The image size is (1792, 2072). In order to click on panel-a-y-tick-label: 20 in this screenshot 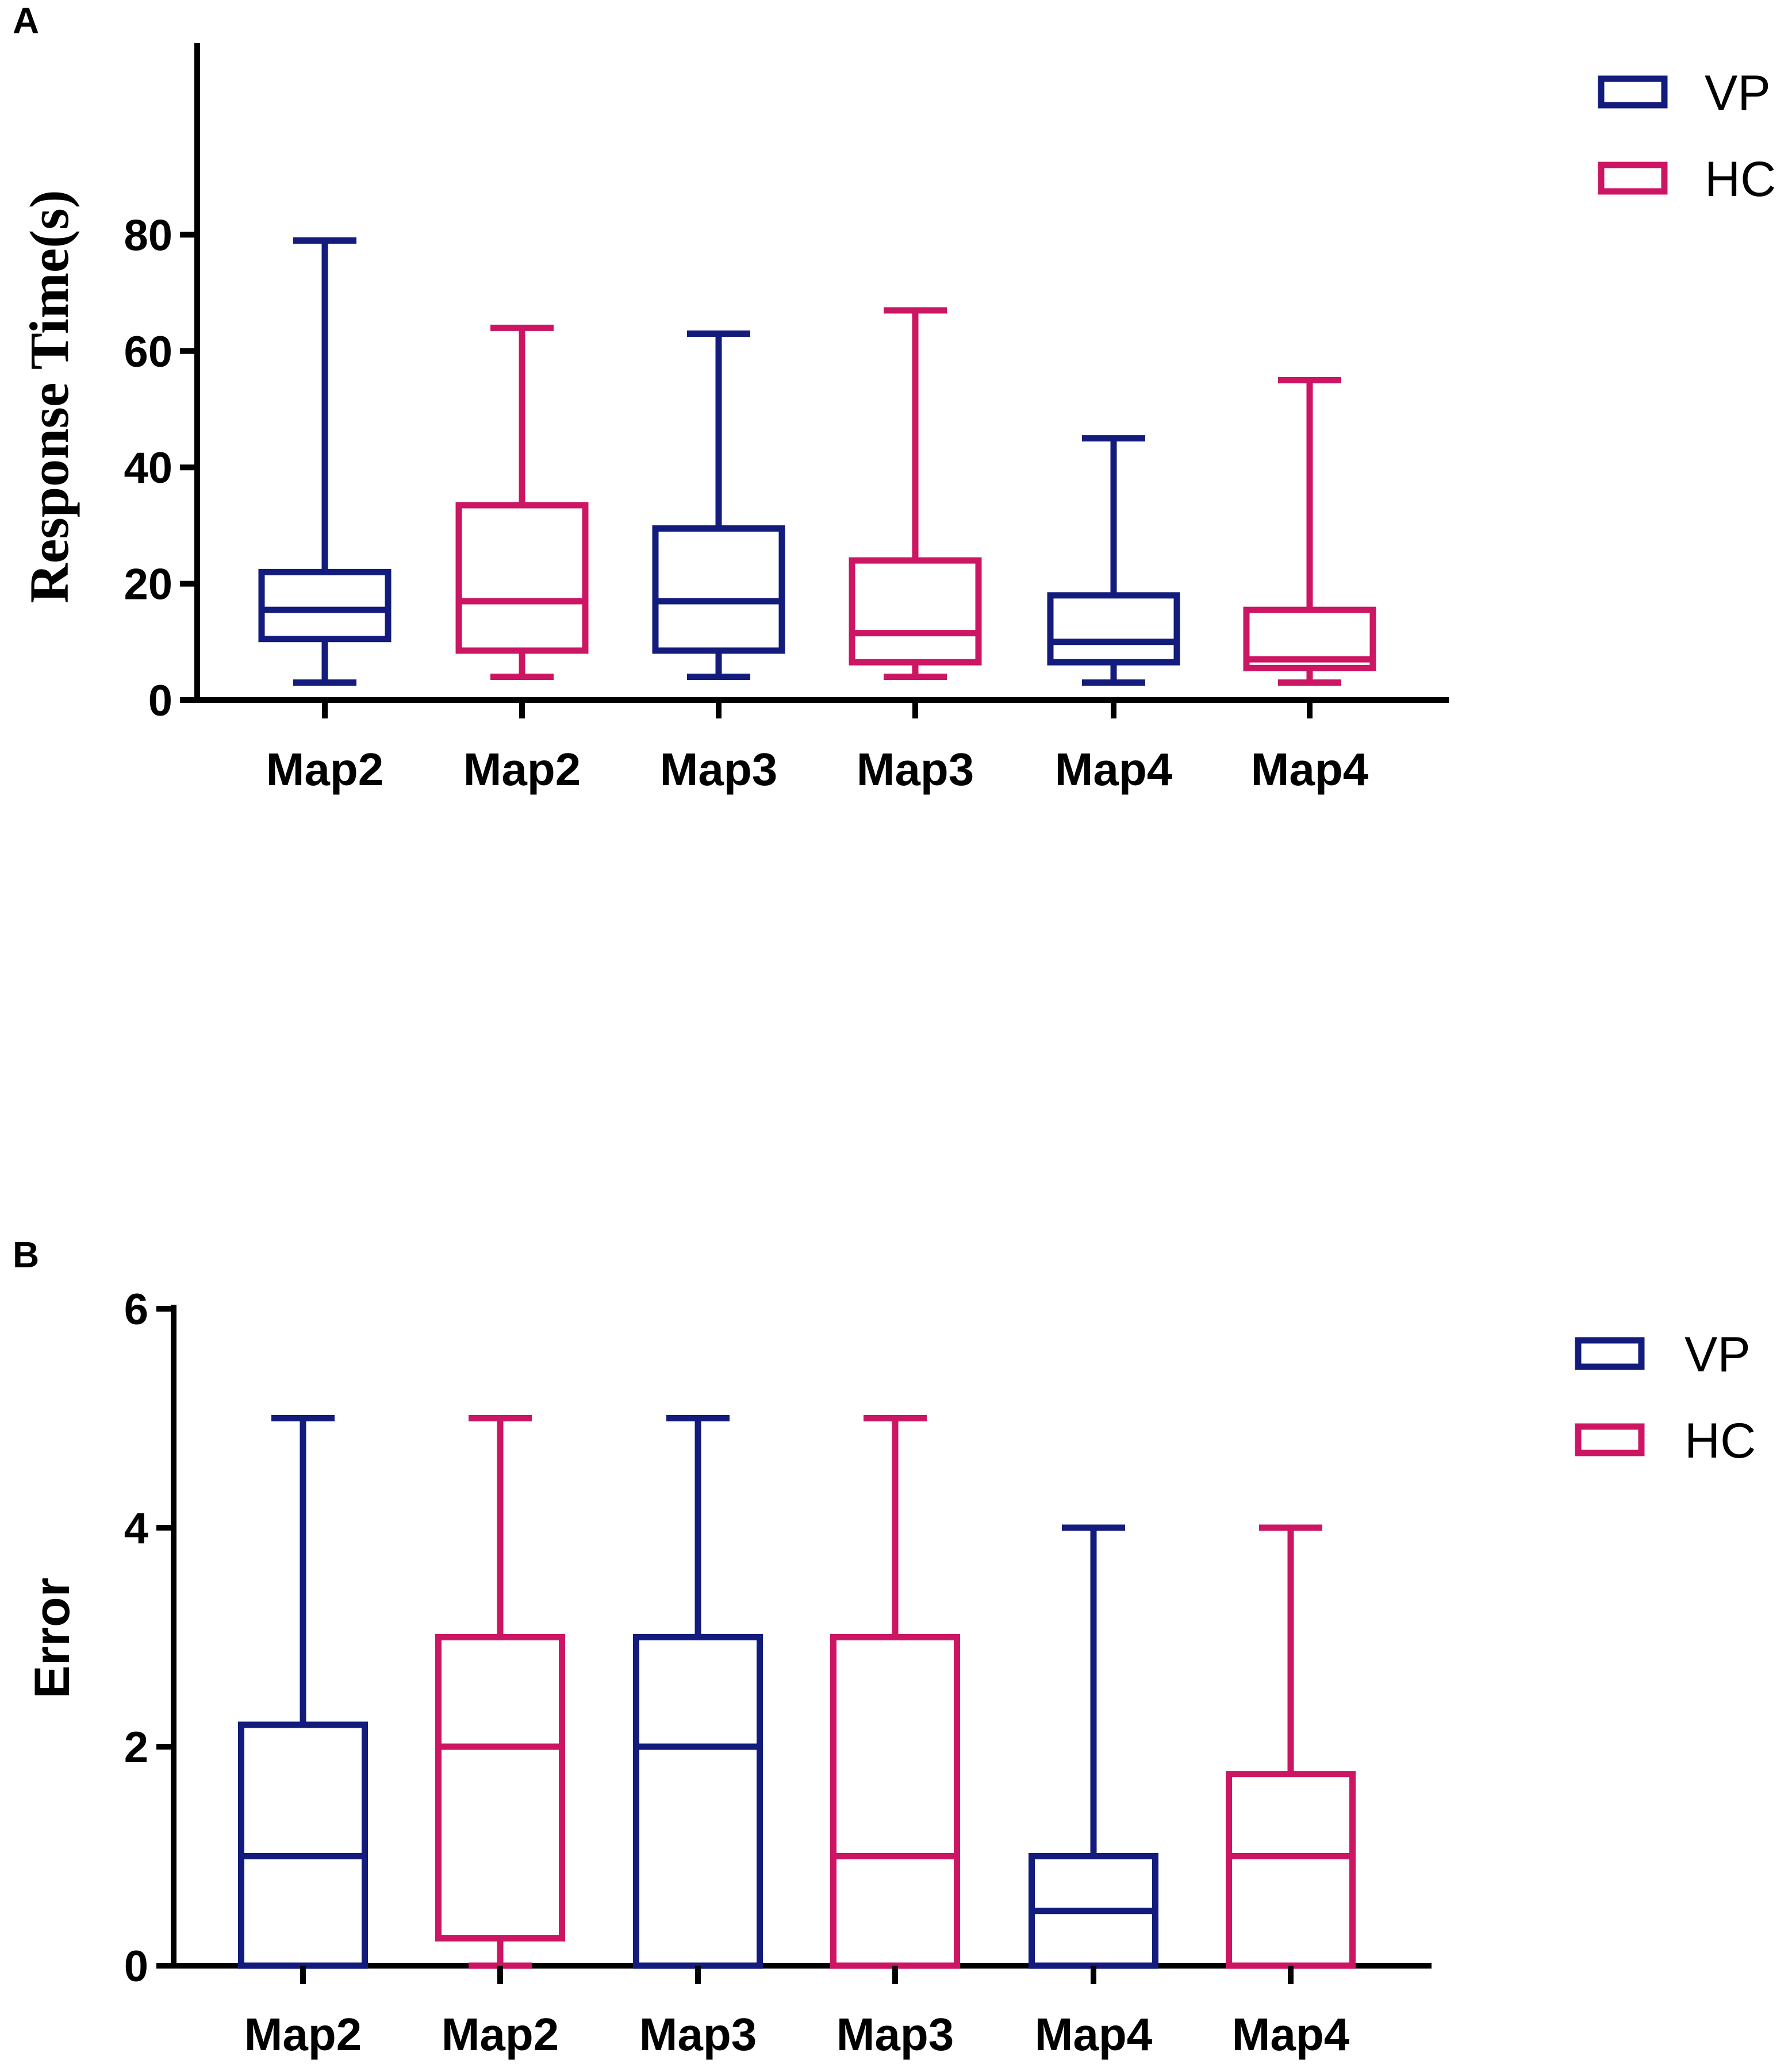, I will do `click(148, 584)`.